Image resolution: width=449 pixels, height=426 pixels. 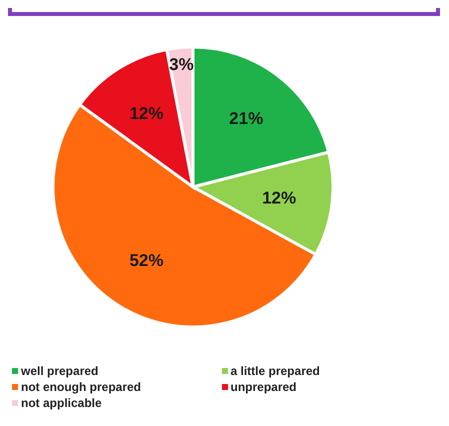 I want to click on data-label: 3%, so click(x=181, y=64).